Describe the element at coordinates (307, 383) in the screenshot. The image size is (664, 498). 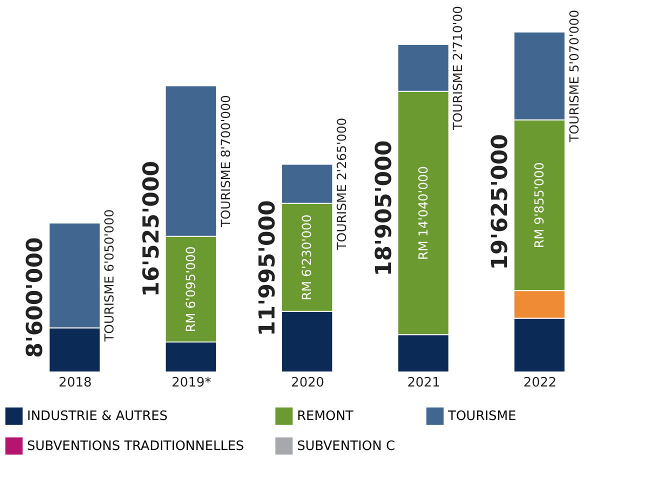
I see `x-tick-label: 2020` at that location.